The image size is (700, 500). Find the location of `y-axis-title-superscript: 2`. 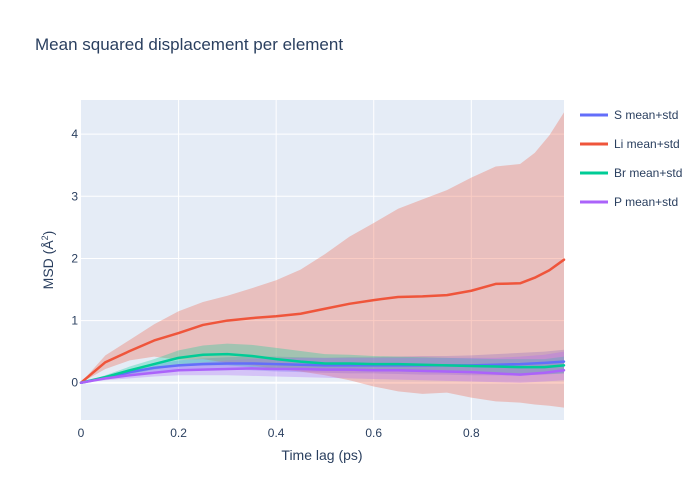

y-axis-title-superscript: 2 is located at coordinates (45, 237).